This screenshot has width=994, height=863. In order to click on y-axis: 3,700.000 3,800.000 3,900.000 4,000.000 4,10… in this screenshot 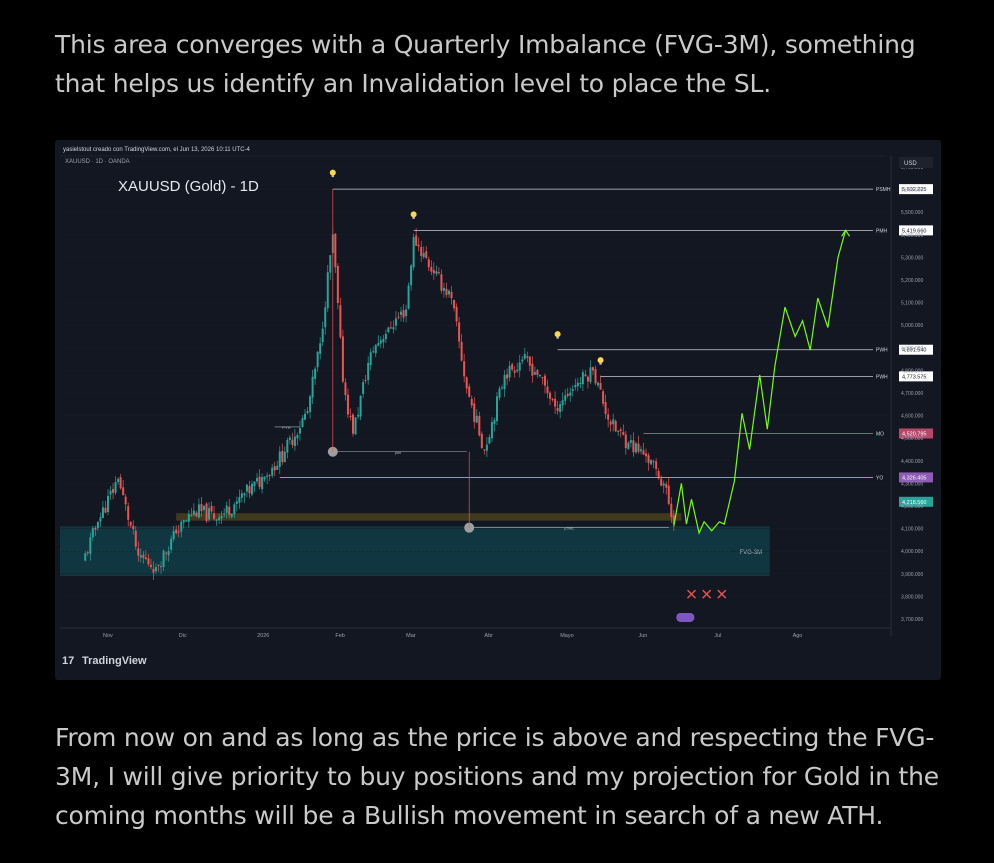, I will do `click(906, 396)`.